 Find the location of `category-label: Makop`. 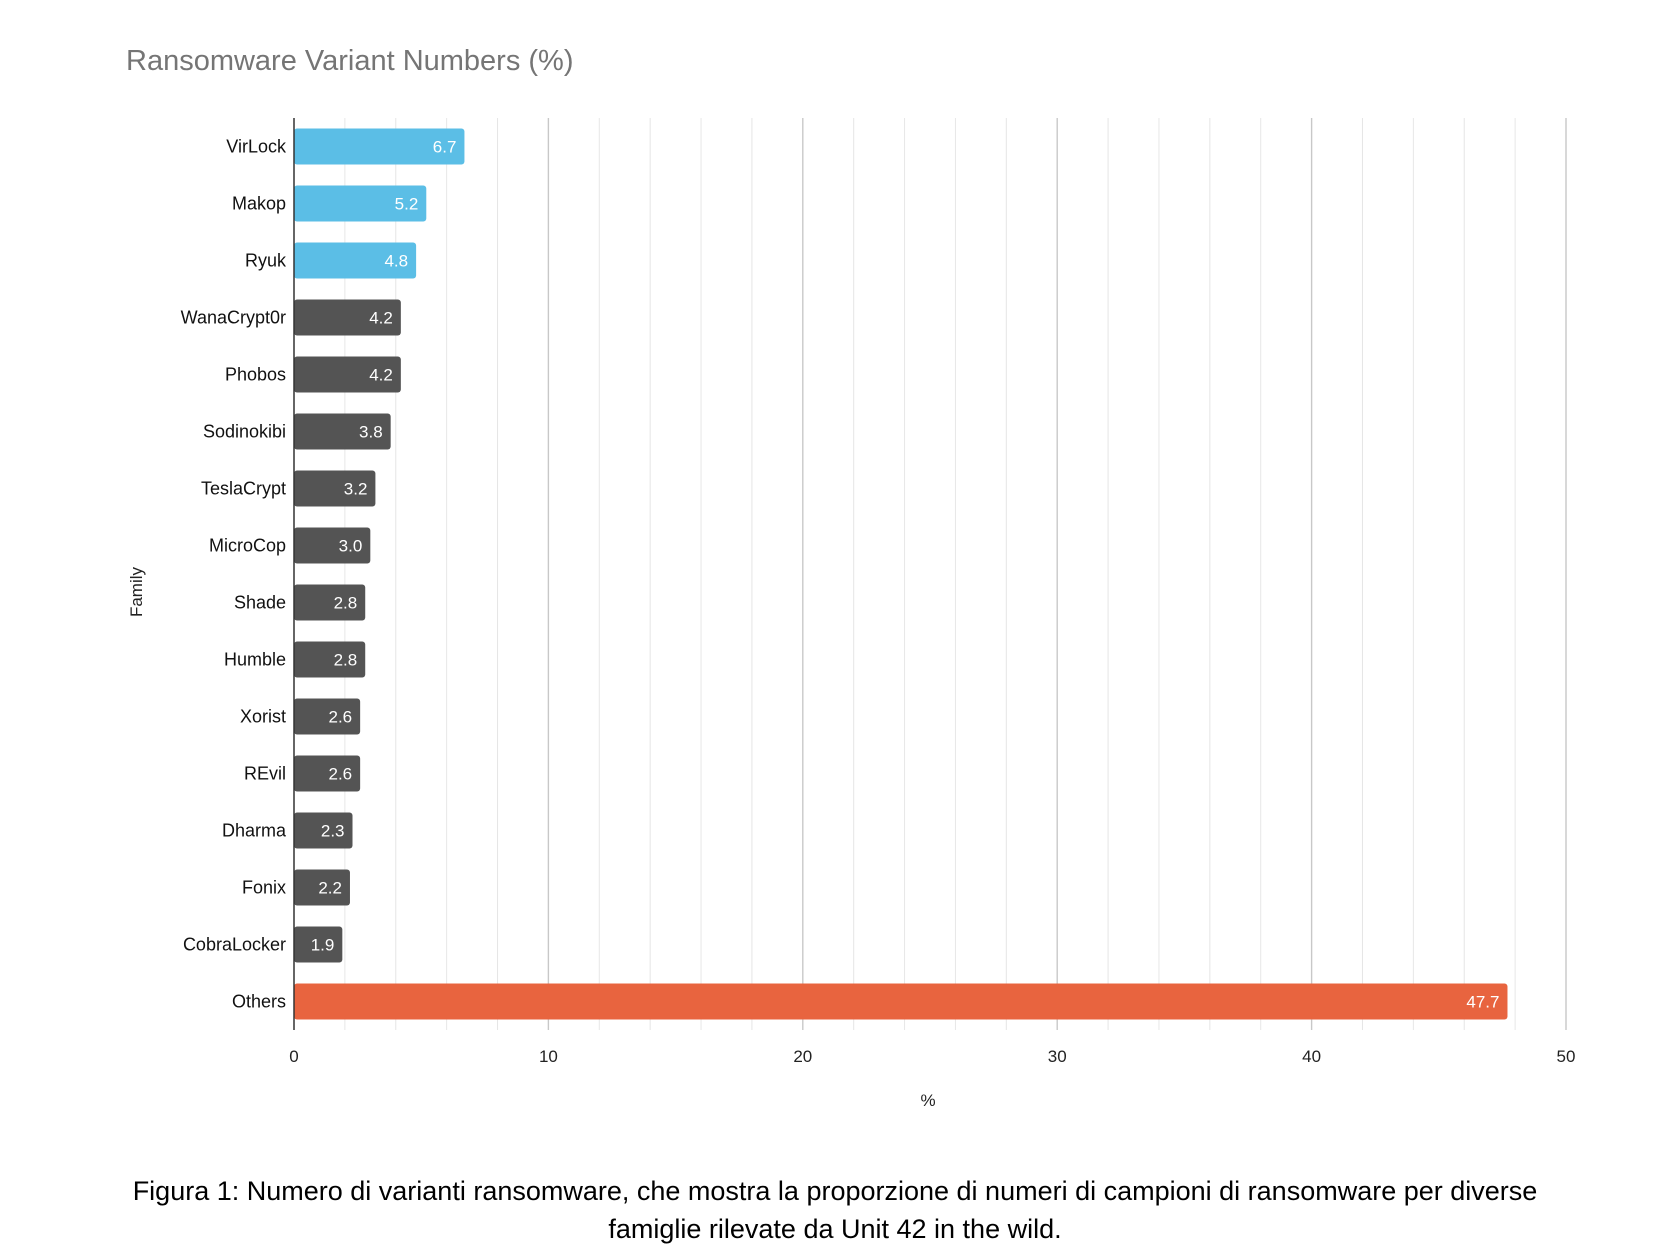

category-label: Makop is located at coordinates (259, 204).